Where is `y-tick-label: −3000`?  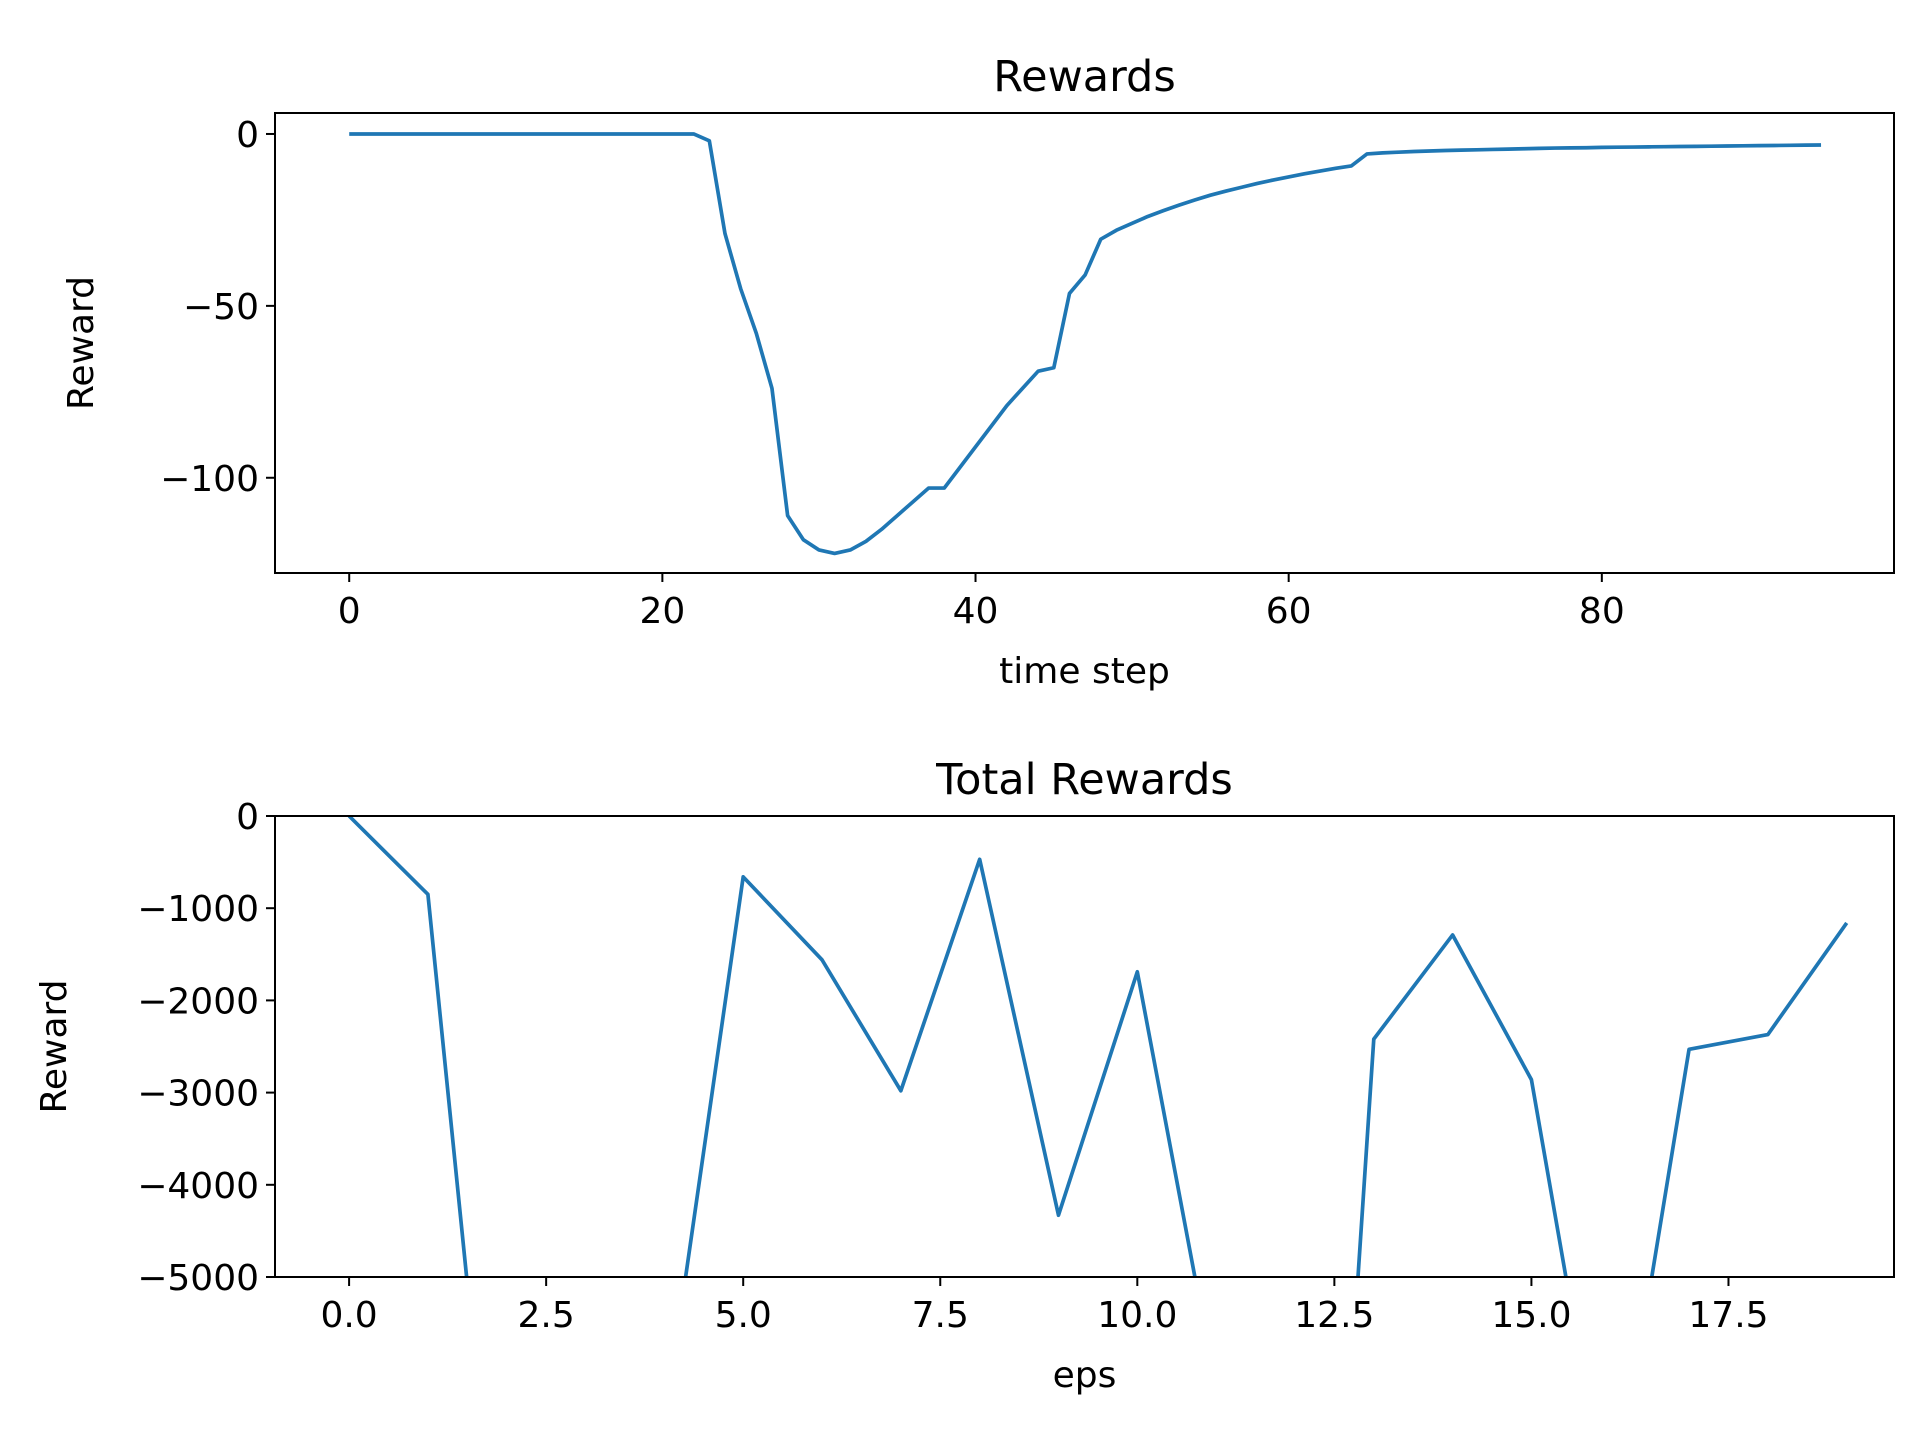
y-tick-label: −3000 is located at coordinates (198, 1094).